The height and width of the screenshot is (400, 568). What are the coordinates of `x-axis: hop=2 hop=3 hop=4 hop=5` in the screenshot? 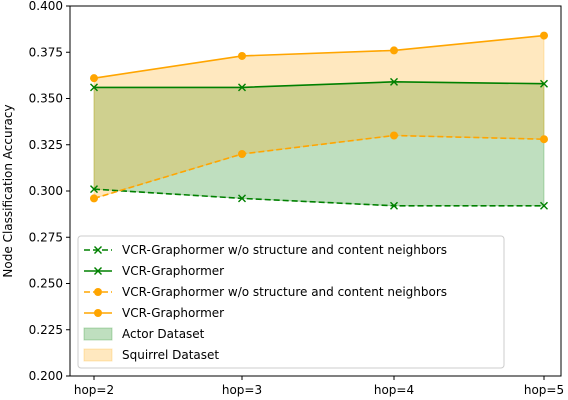 It's located at (319, 386).